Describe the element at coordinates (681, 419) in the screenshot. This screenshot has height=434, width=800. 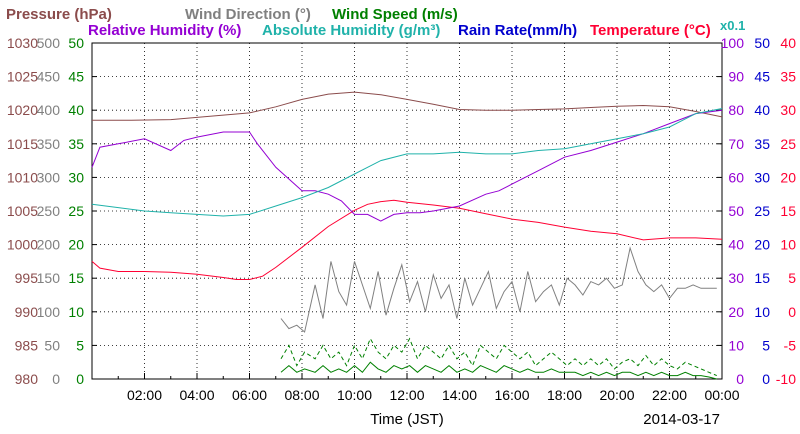
I see `chart-date: 2014-03-17` at that location.